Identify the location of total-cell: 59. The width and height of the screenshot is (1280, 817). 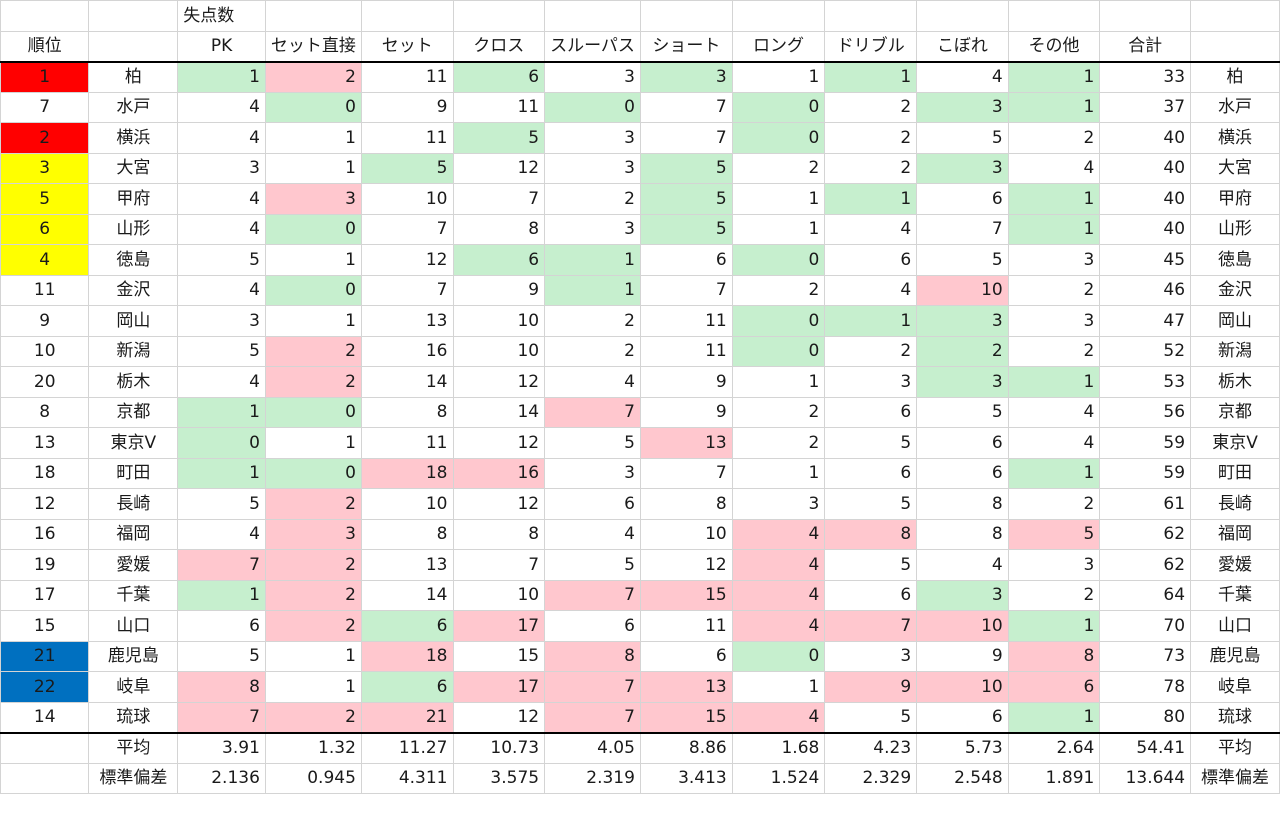
(1145, 443).